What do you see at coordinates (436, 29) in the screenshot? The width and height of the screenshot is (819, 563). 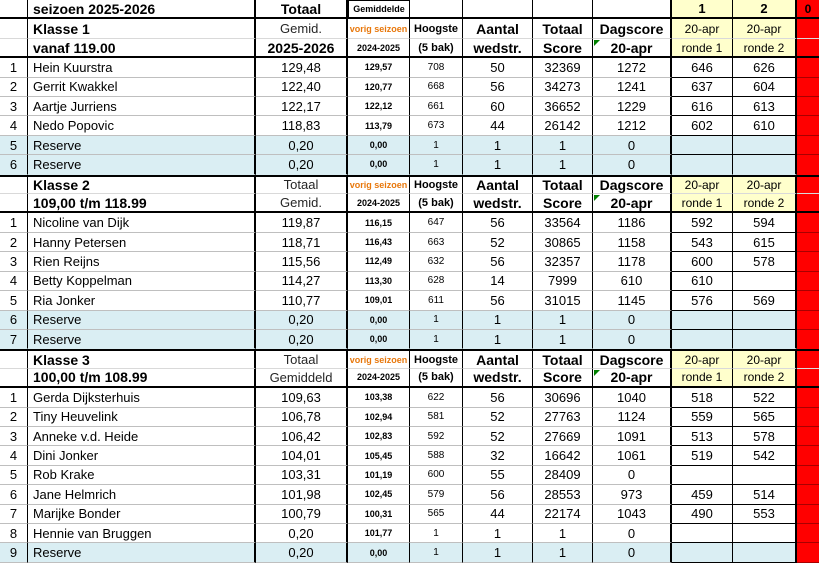 I see `hoogste-header-cell: Hoogste` at bounding box center [436, 29].